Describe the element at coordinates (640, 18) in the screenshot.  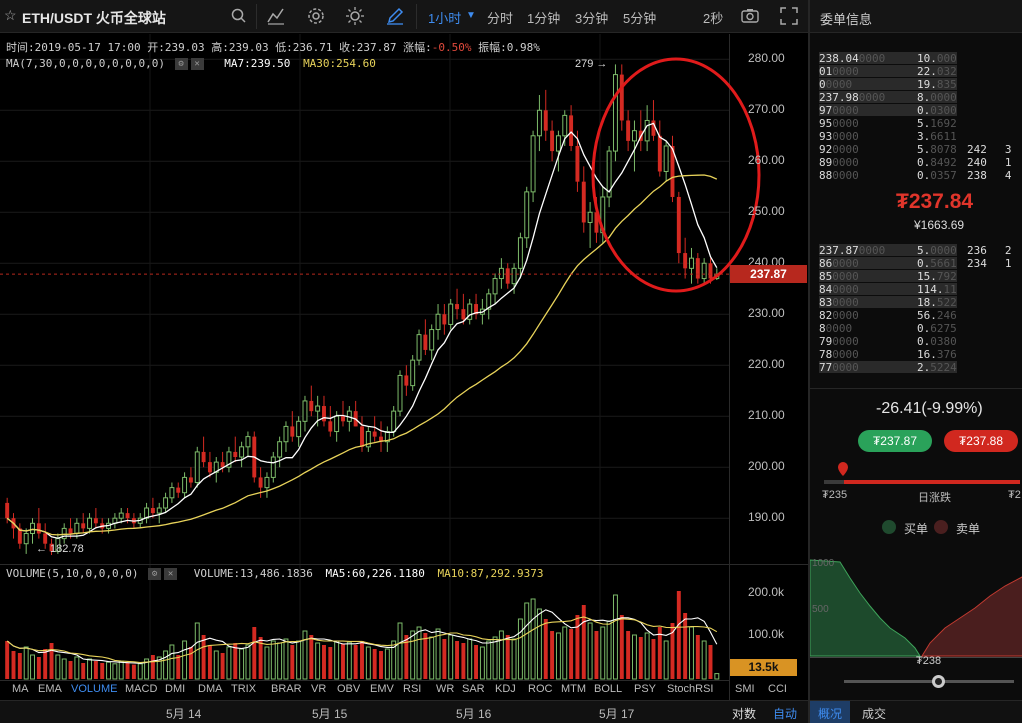
I see `interval-5m: 5分钟` at that location.